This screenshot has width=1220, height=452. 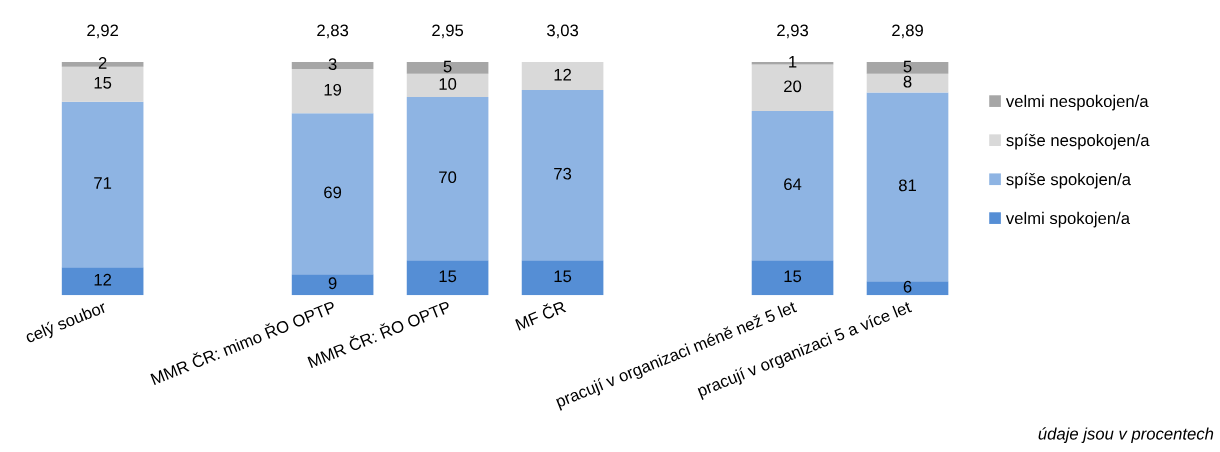 I want to click on data-label: 1, so click(x=793, y=62).